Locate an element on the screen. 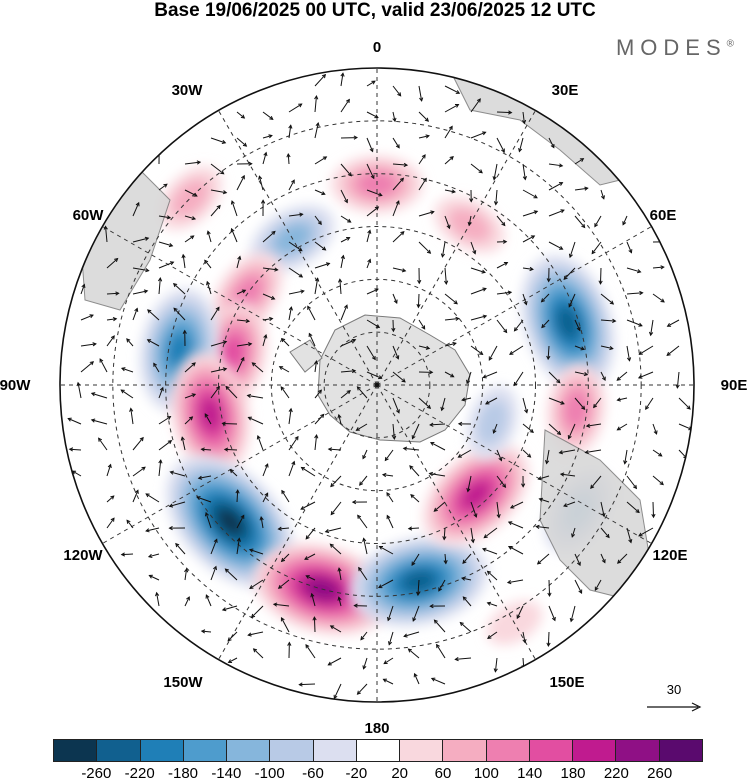  colorbar-tick-label: -140 is located at coordinates (226, 773).